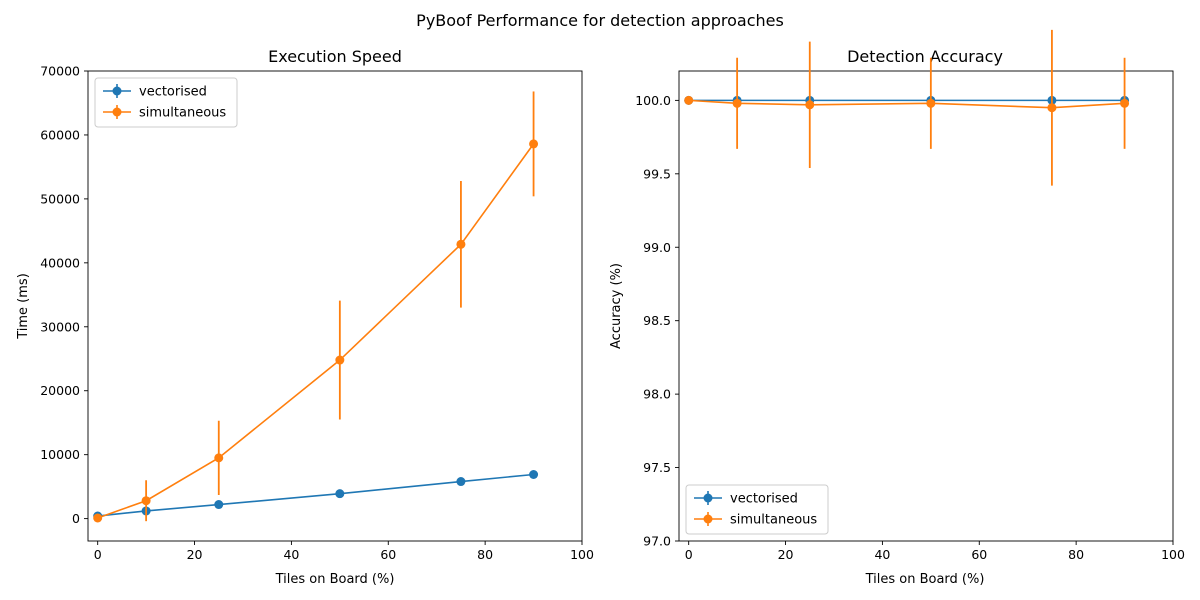 Image resolution: width=1200 pixels, height=600 pixels. What do you see at coordinates (653, 100) in the screenshot?
I see `accuracy-ytick-label: 100.0` at bounding box center [653, 100].